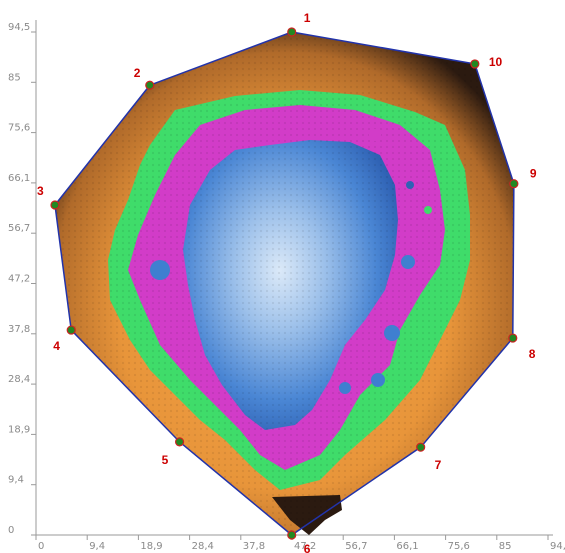 The image size is (565, 553). I want to click on x-tick-label: 0, so click(41, 546).